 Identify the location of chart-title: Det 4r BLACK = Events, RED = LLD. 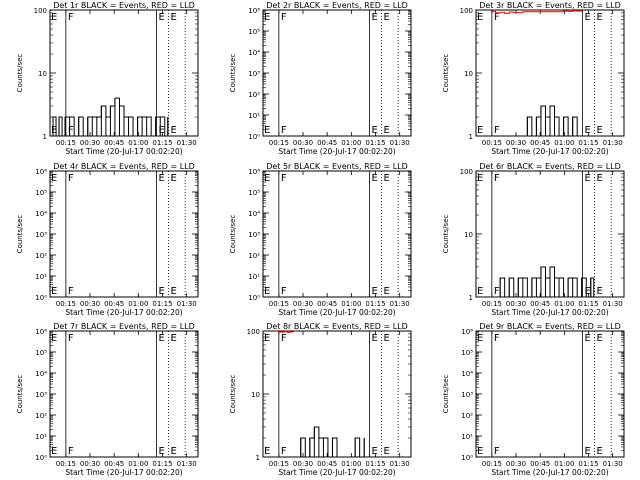
(124, 166).